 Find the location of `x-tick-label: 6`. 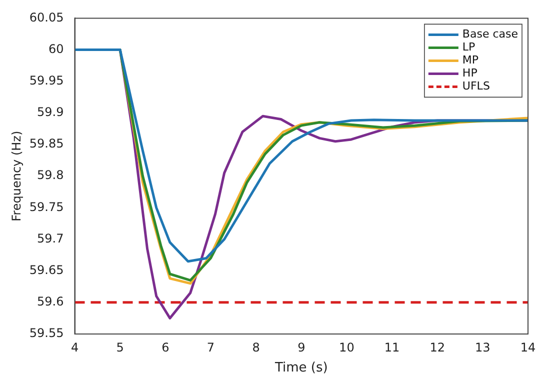

x-tick-label: 6 is located at coordinates (166, 347).